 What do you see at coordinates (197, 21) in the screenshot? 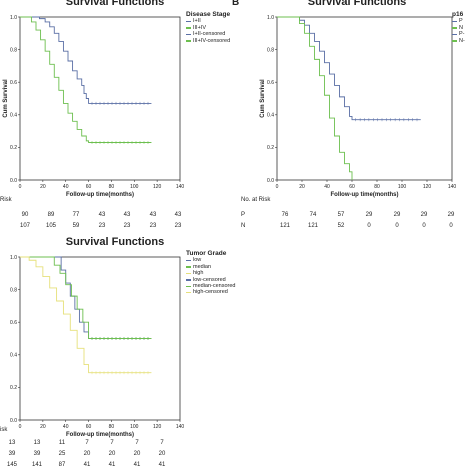
I see `legend-label: I+II` at bounding box center [197, 21].